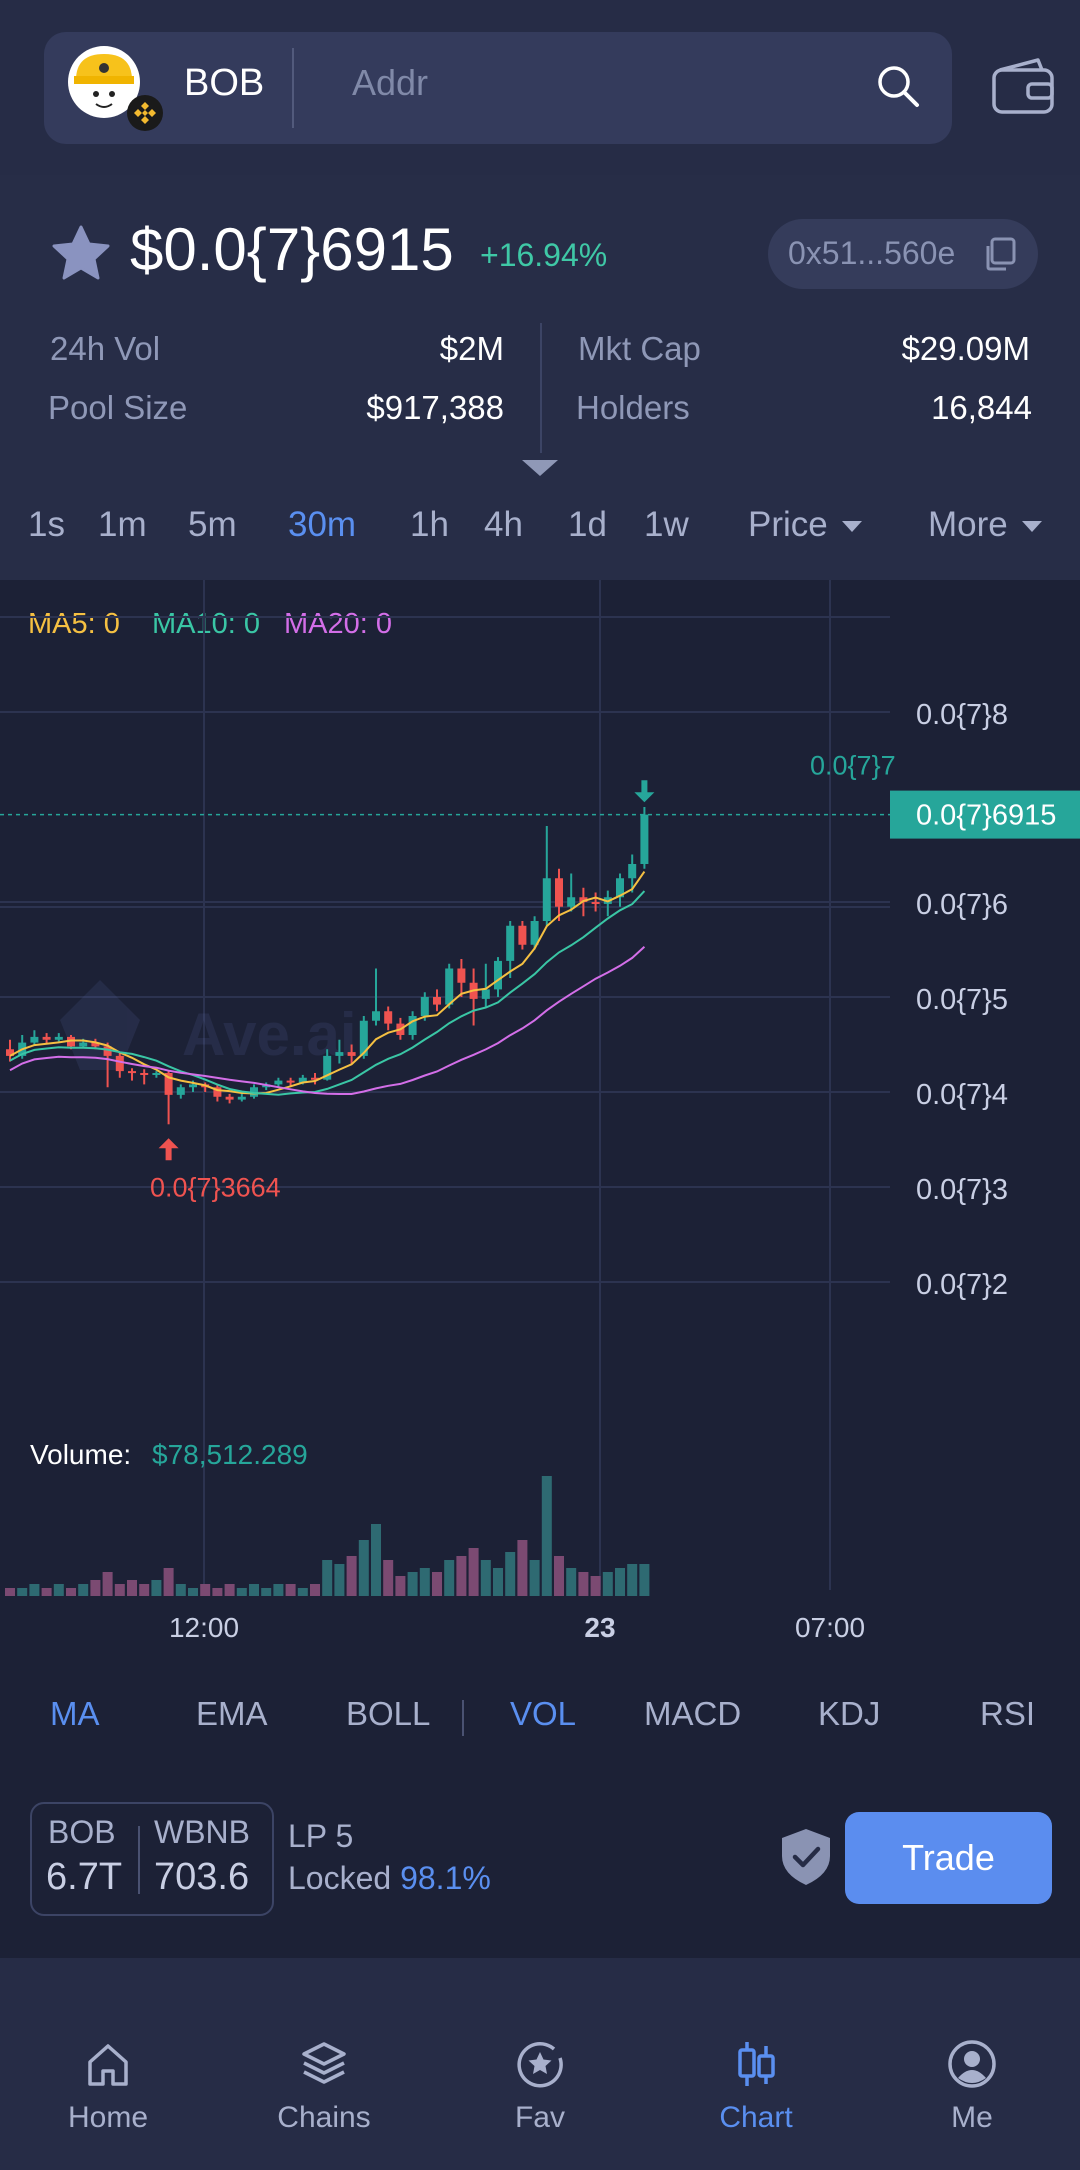 The height and width of the screenshot is (2170, 1080). I want to click on indicator-divider, so click(463, 1718).